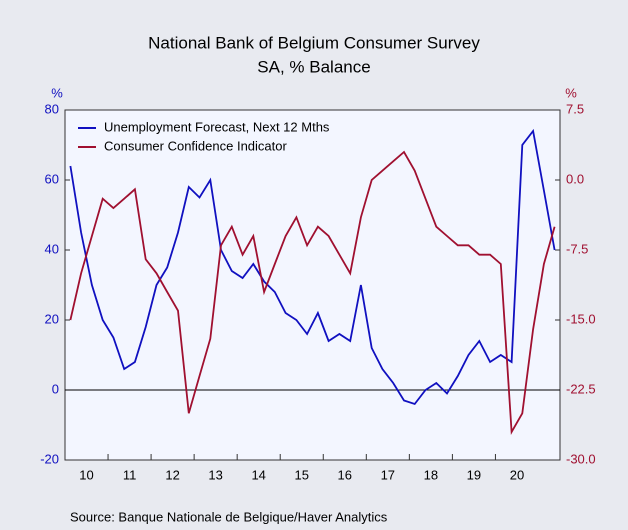 The height and width of the screenshot is (530, 628). Describe the element at coordinates (581, 458) in the screenshot. I see `y2-tick-label: -30.0` at that location.